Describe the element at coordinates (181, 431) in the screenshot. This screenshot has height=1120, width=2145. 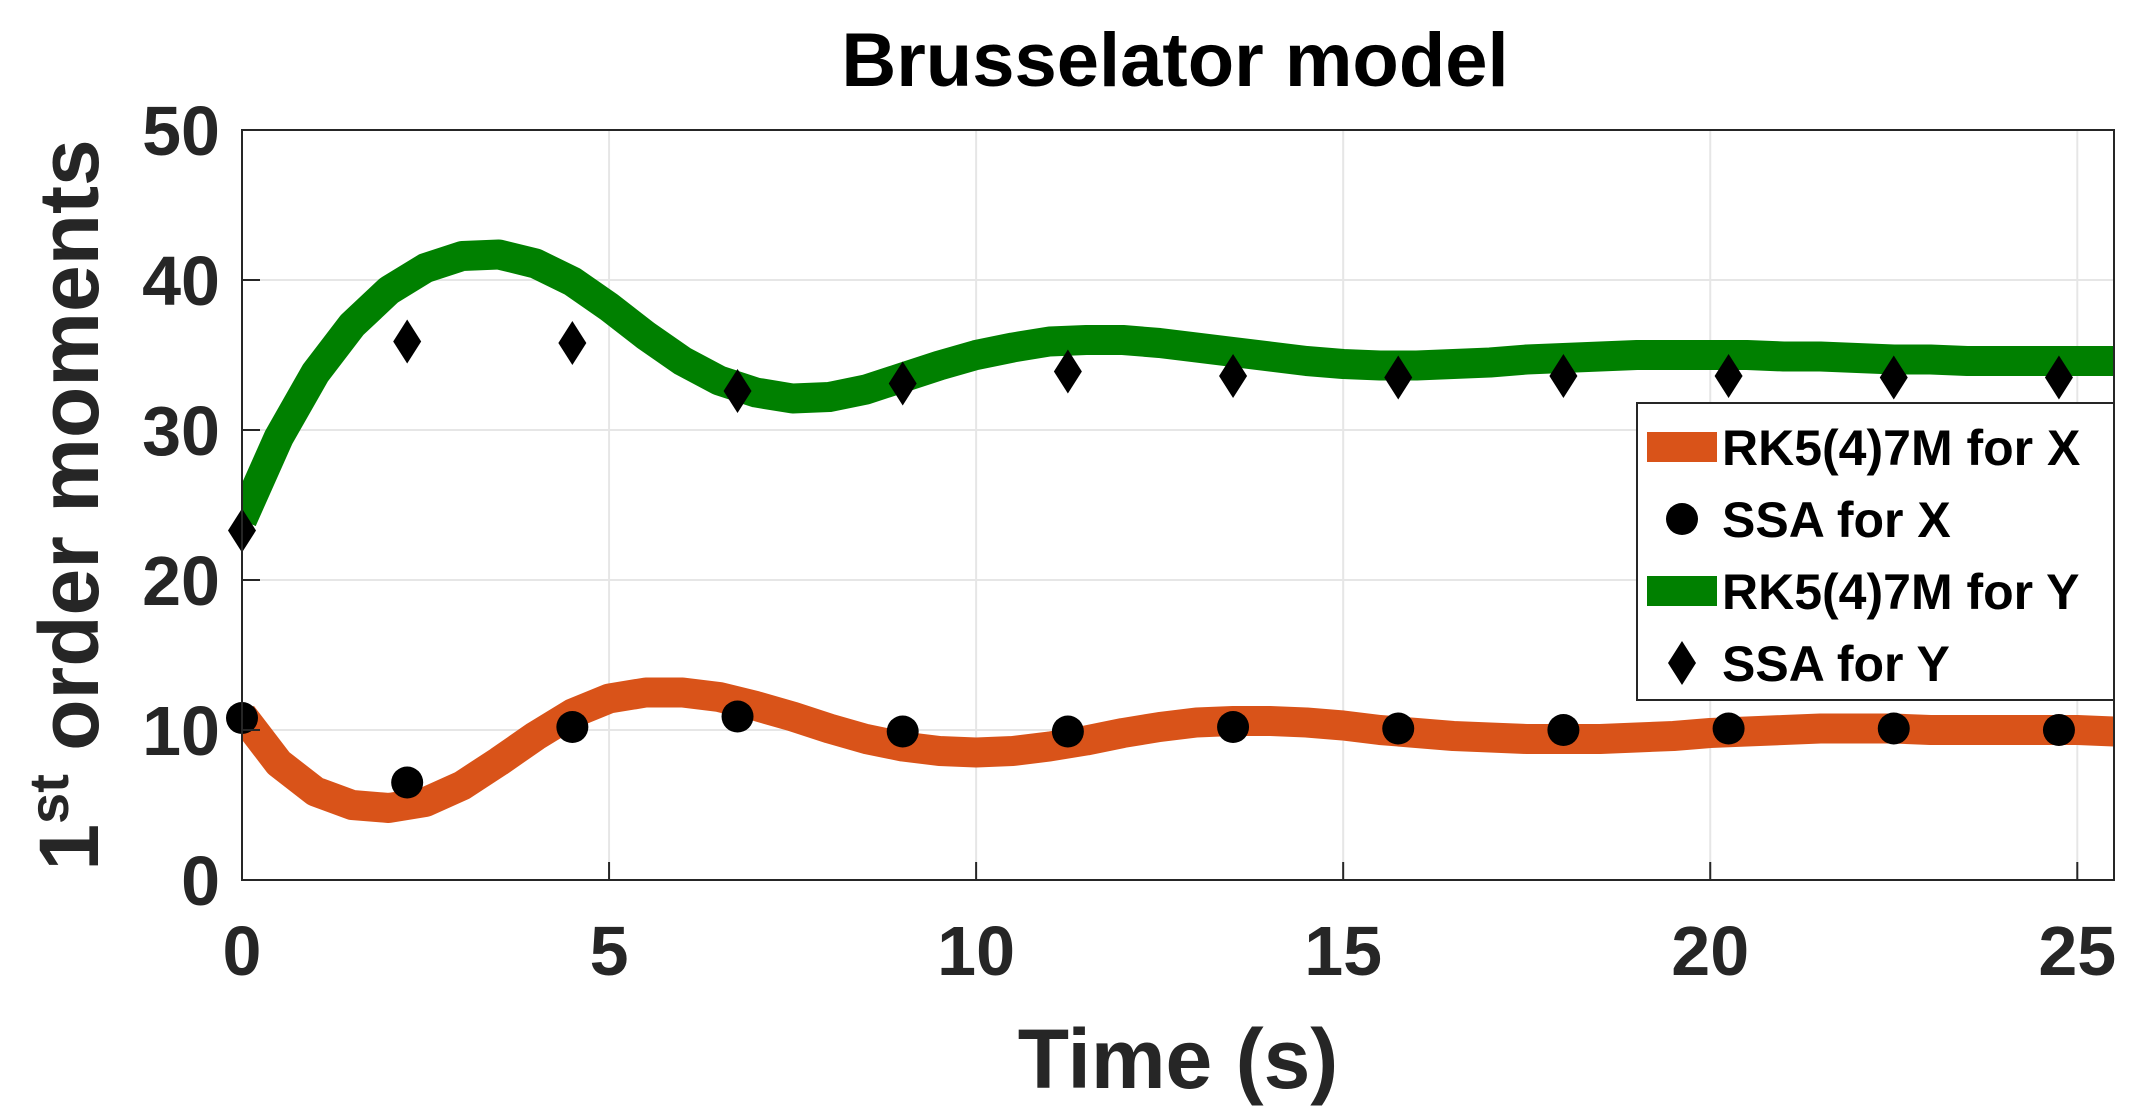
I see `y-tick-label-3: 30` at that location.